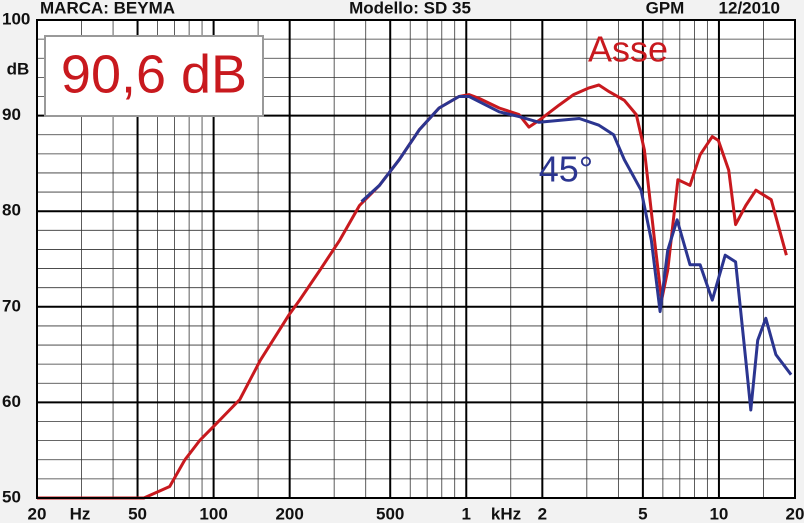 The image size is (804, 523). I want to click on series-label: Asse, so click(628, 49).